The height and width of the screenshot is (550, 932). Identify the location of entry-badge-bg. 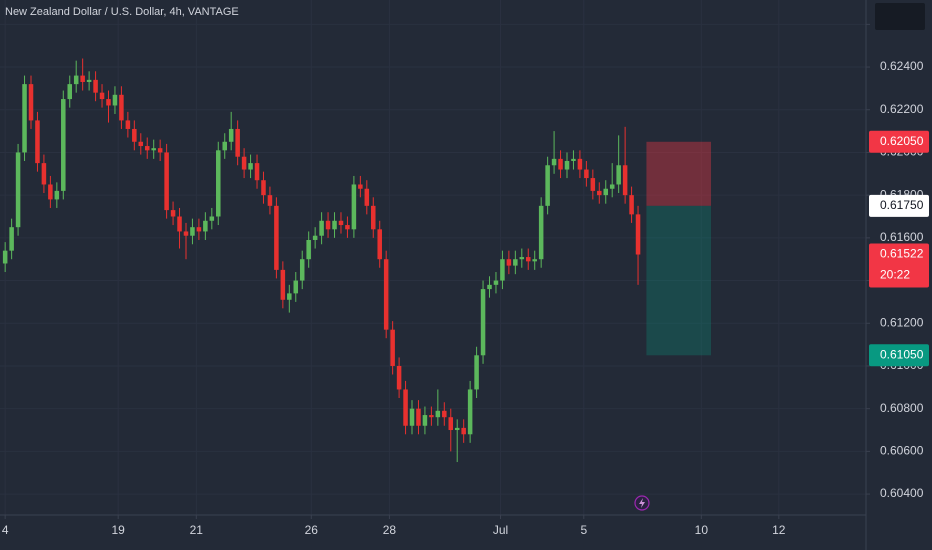
(899, 205).